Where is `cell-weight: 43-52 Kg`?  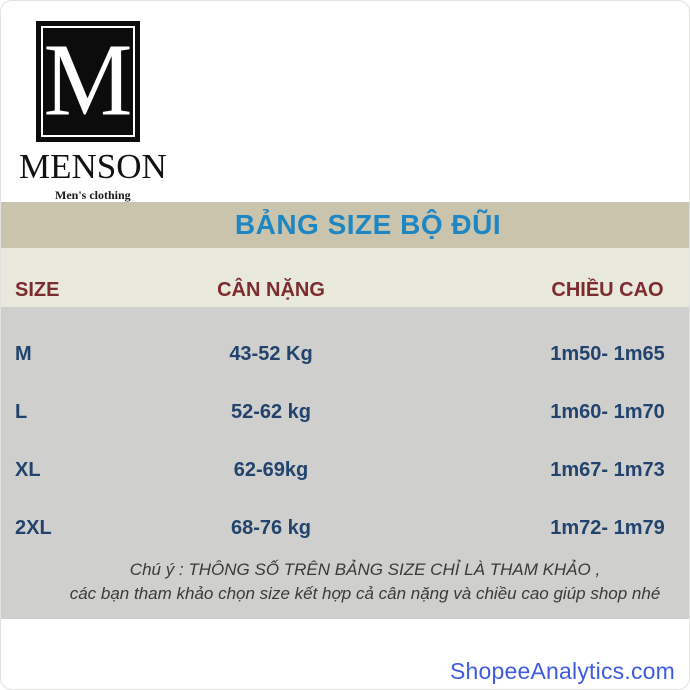 cell-weight: 43-52 Kg is located at coordinates (271, 353).